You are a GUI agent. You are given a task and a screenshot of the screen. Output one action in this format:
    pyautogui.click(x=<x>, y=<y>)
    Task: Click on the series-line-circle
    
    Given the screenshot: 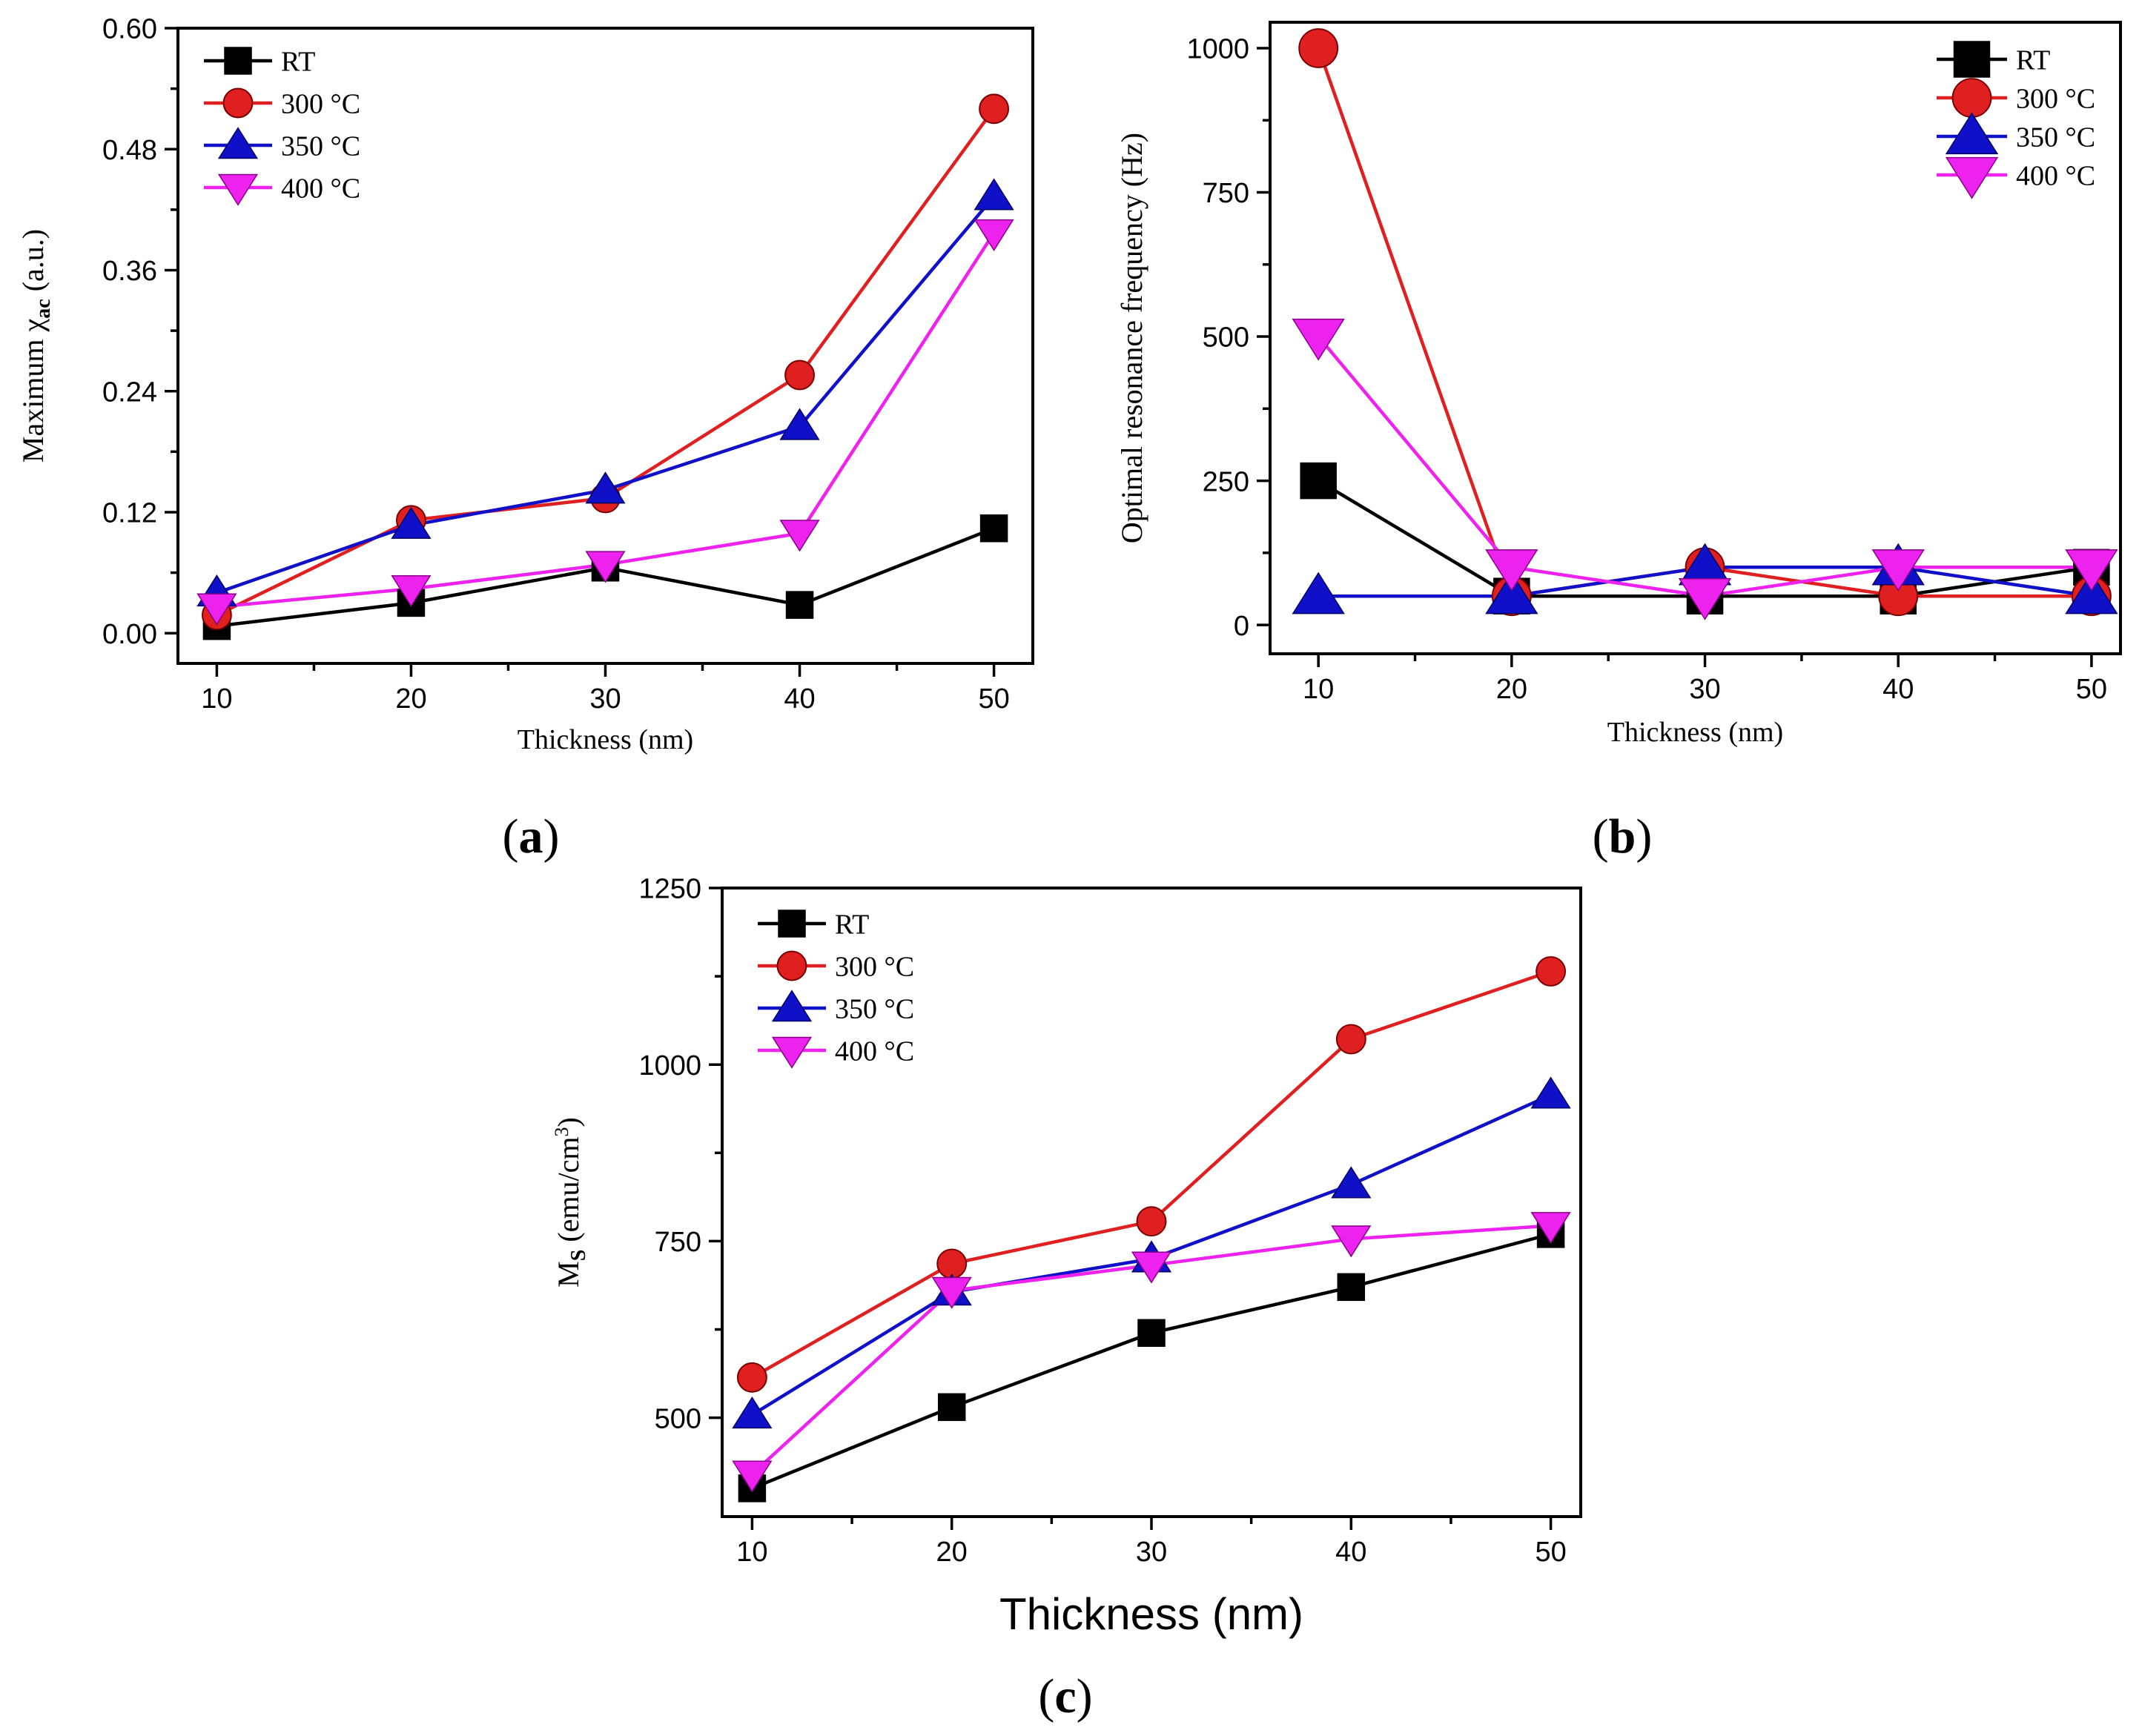 What is the action you would take?
    pyautogui.click(x=1151, y=1175)
    